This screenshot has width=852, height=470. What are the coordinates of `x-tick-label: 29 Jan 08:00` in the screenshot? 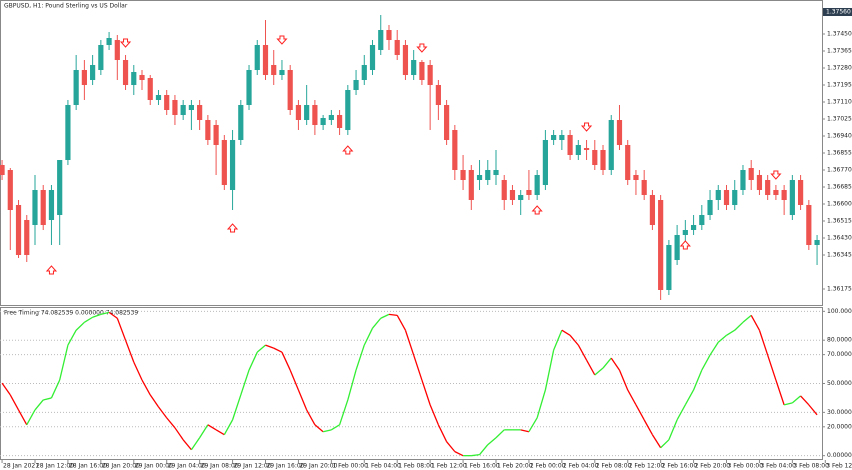 It's located at (220, 466).